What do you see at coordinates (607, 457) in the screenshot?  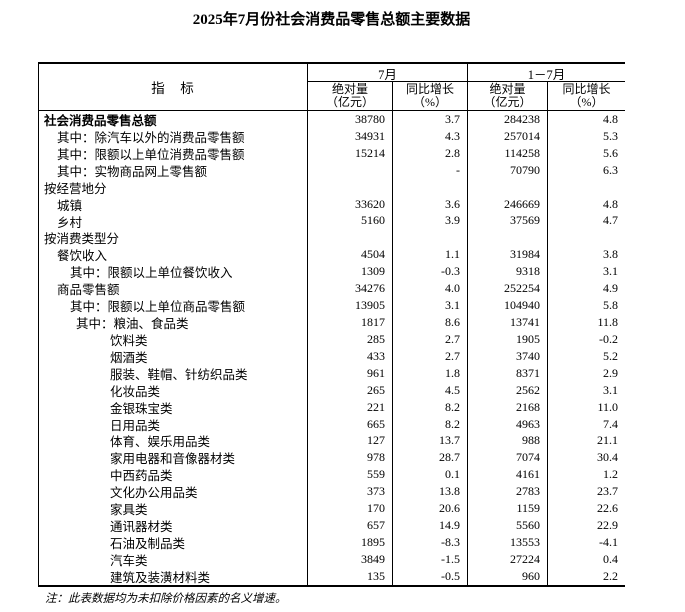 I see `row-value: 30.4` at bounding box center [607, 457].